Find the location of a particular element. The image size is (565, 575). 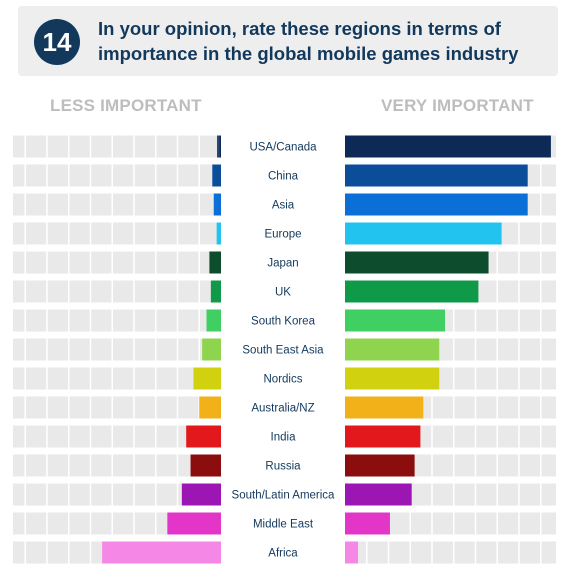

category-label: Asia is located at coordinates (283, 206).